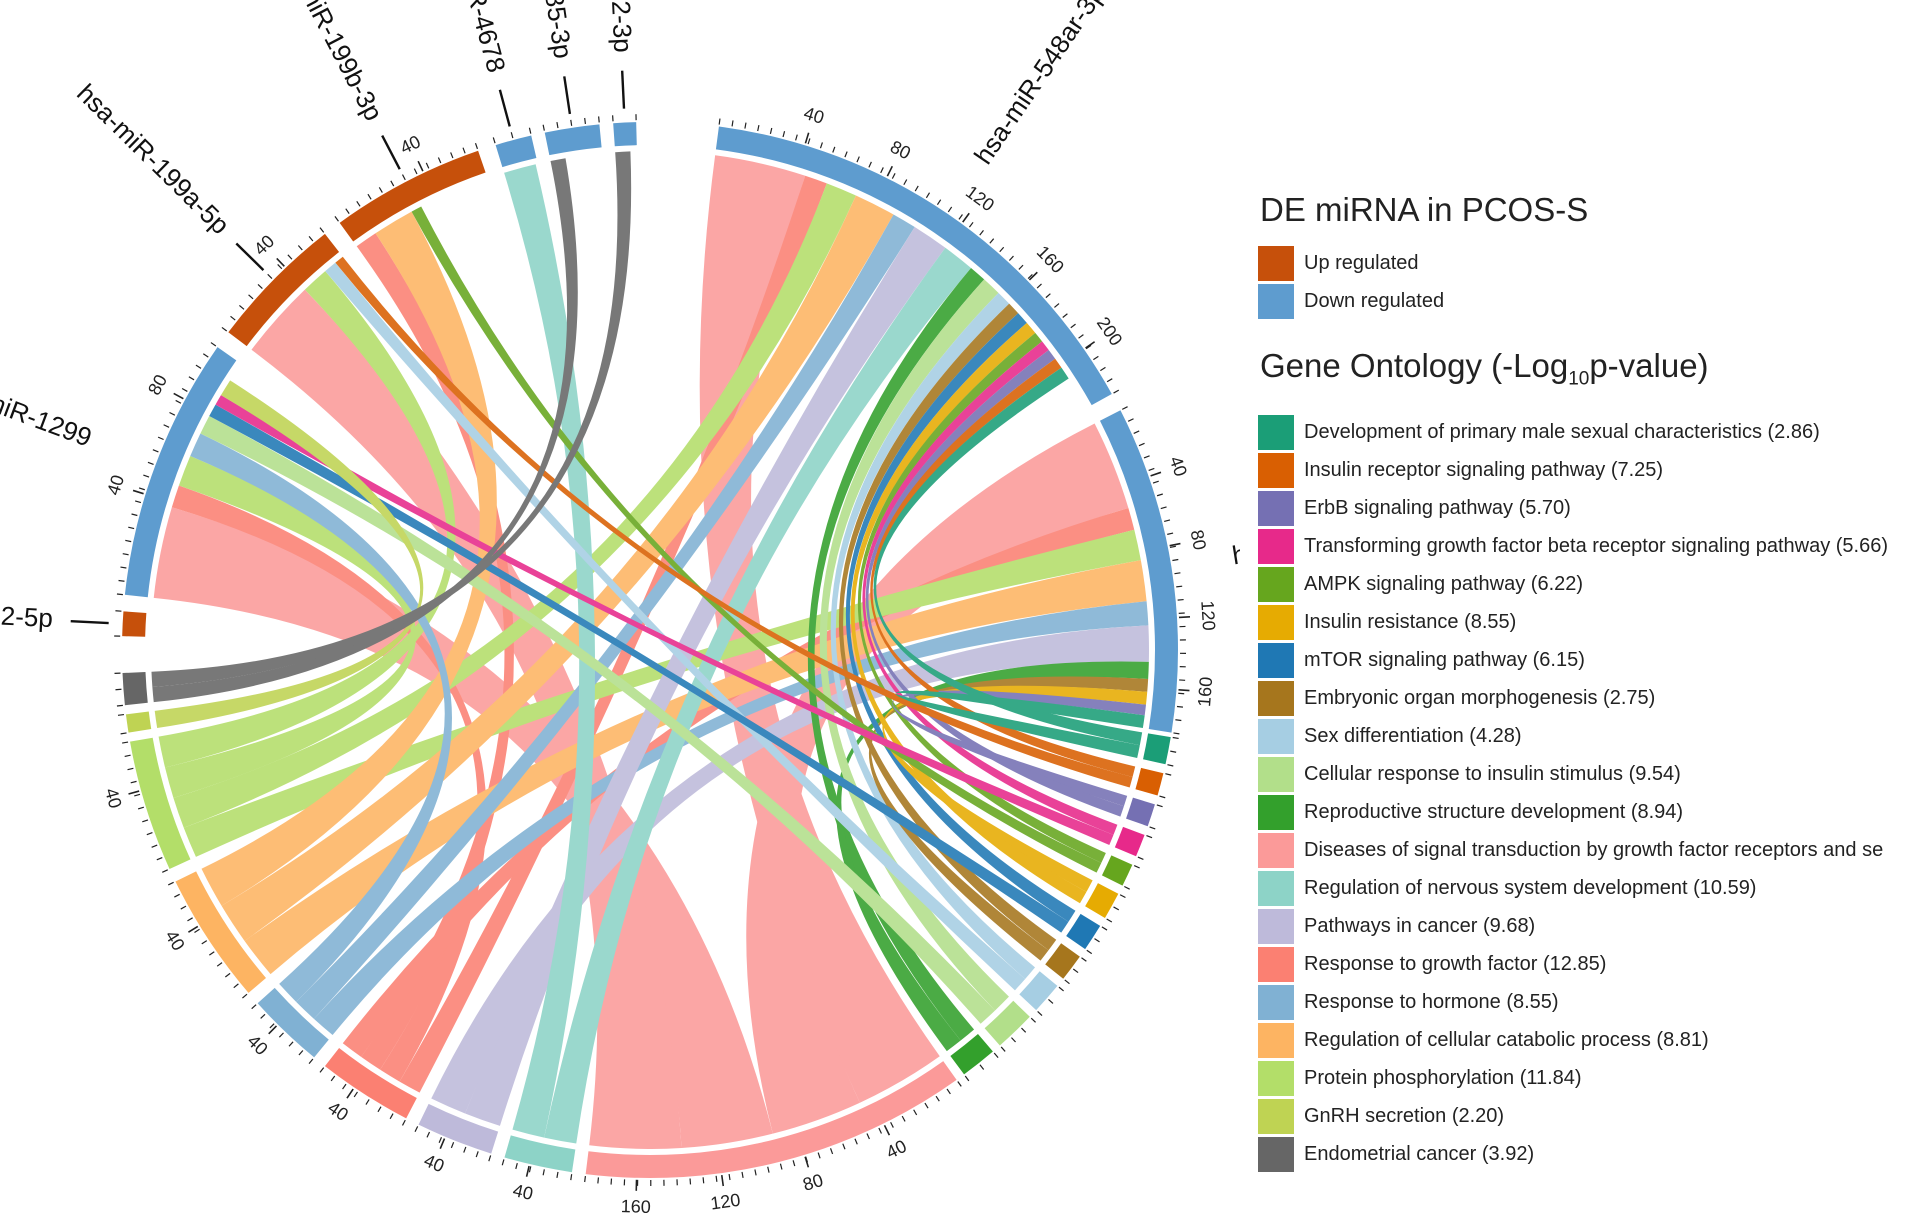 Image resolution: width=1920 pixels, height=1218 pixels. Describe the element at coordinates (284, 290) in the screenshot. I see `mirna-sector-arc` at that location.